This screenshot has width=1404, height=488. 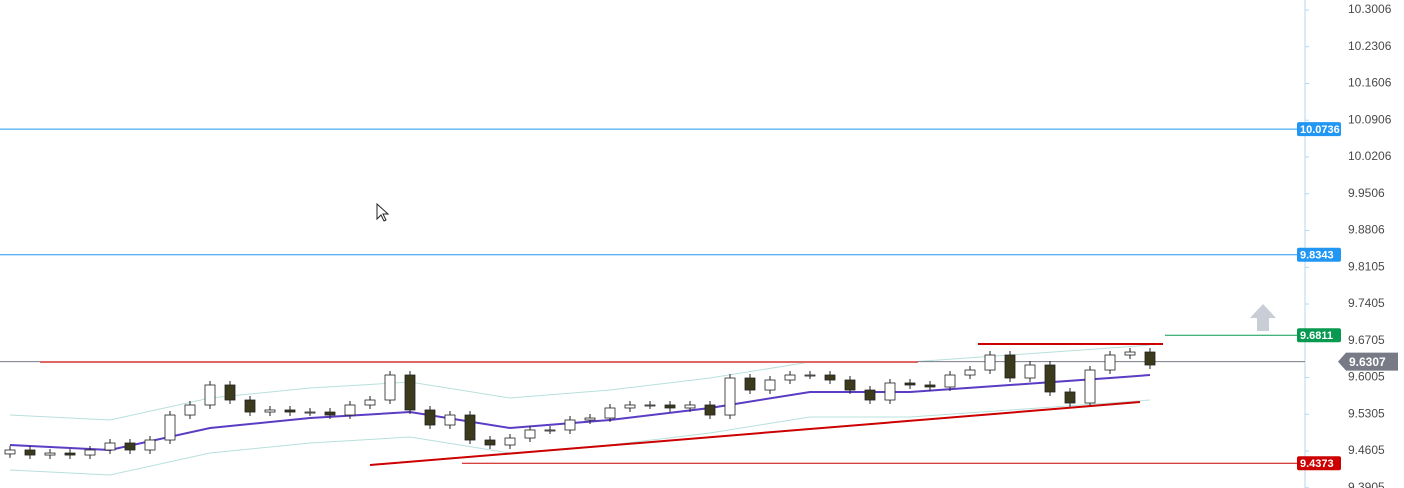 I want to click on y-tick-label: 10.0206, so click(x=1370, y=156).